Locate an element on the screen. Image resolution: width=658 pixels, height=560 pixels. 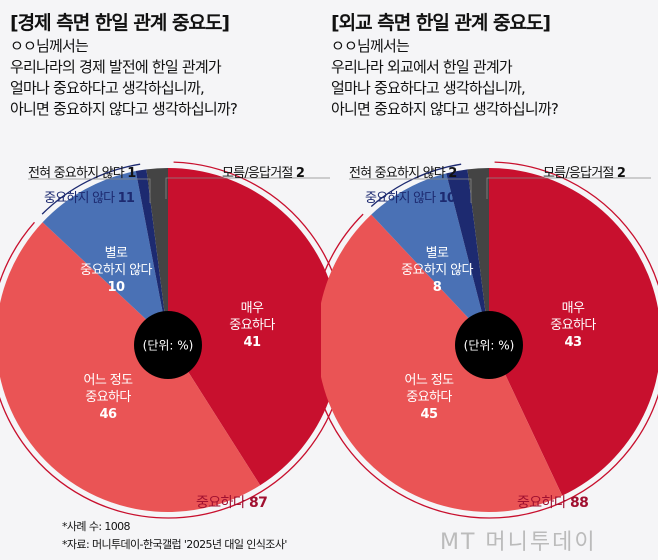
chart-title: [외교 측면 한일 관계 중요도] is located at coordinates (441, 23).